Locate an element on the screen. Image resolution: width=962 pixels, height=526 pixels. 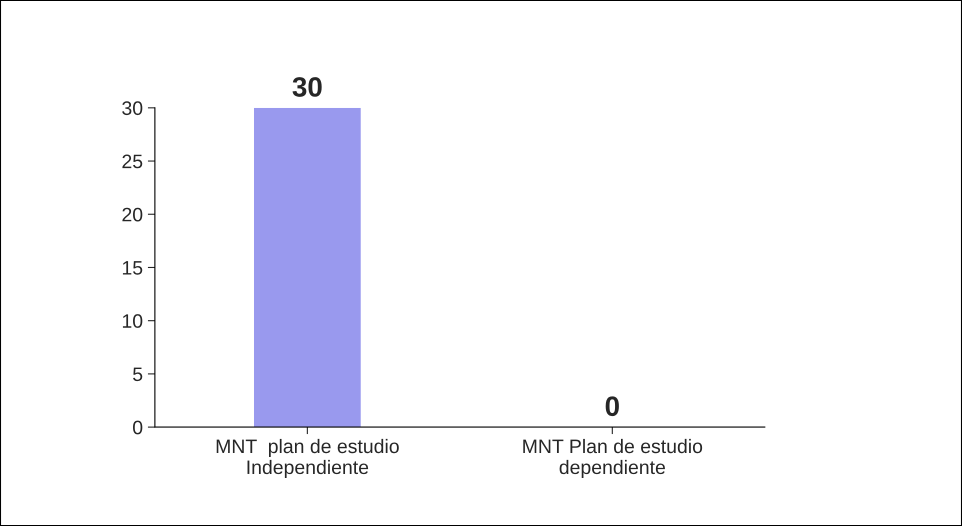
y-tick-label: 10 is located at coordinates (132, 321).